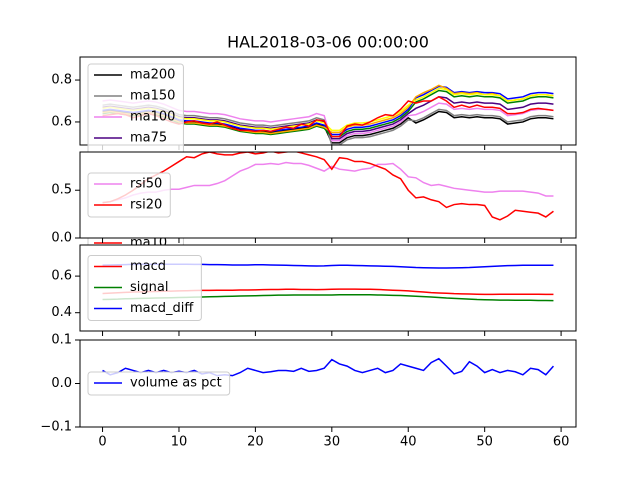 The width and height of the screenshot is (640, 480). What do you see at coordinates (146, 184) in the screenshot?
I see `legend-label: rsi50` at bounding box center [146, 184].